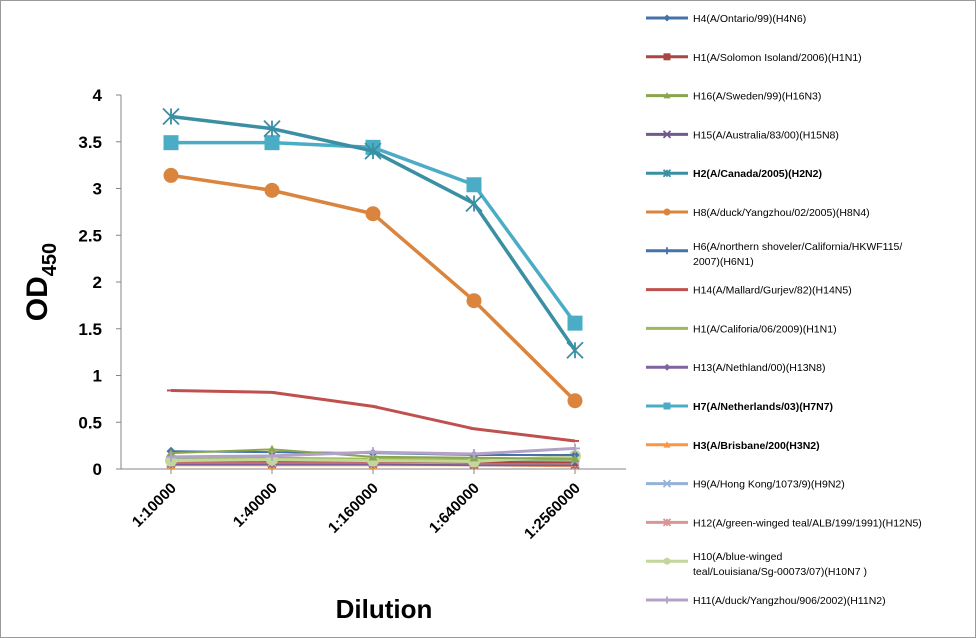 The width and height of the screenshot is (976, 638). I want to click on x-tick-label: 1:10000, so click(154, 505).